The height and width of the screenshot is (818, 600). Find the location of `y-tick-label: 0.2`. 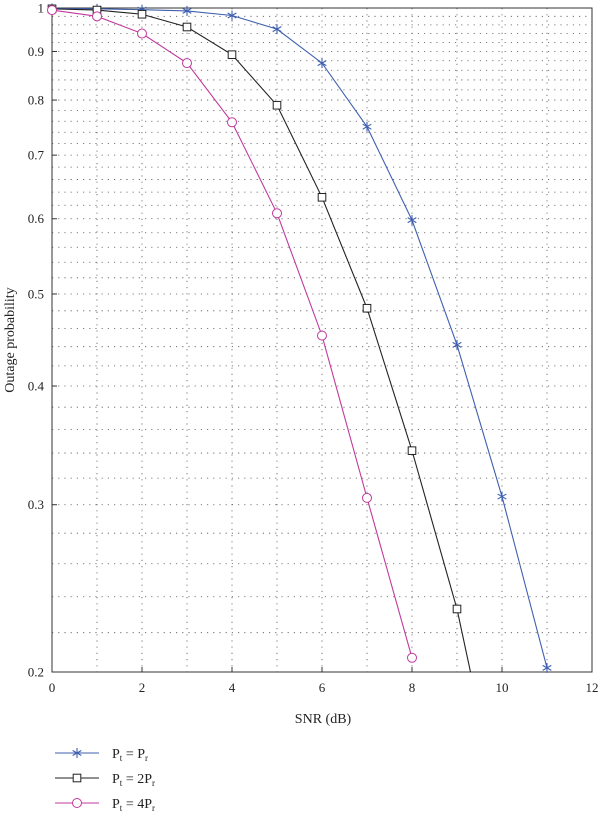

y-tick-label: 0.2 is located at coordinates (36, 672).